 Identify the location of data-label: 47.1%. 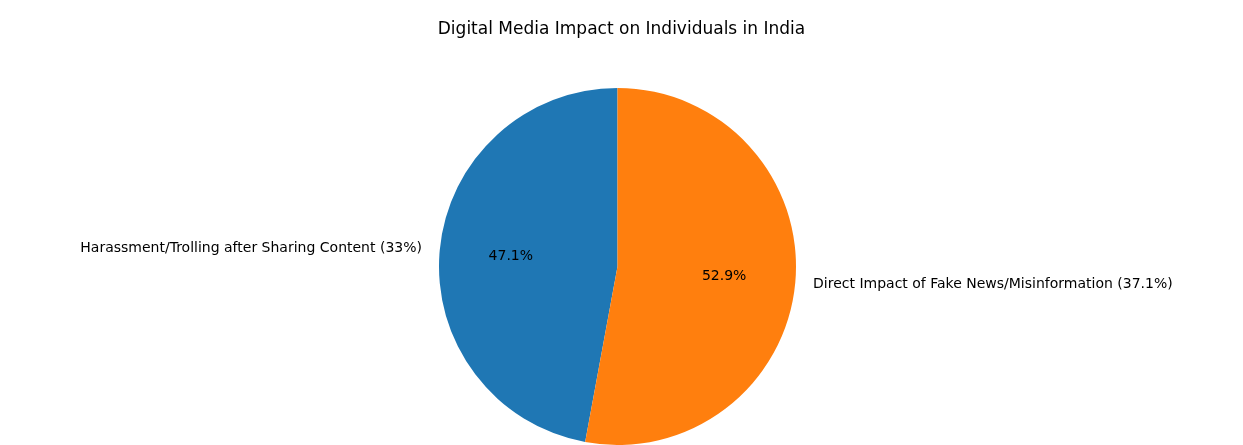
(511, 255).